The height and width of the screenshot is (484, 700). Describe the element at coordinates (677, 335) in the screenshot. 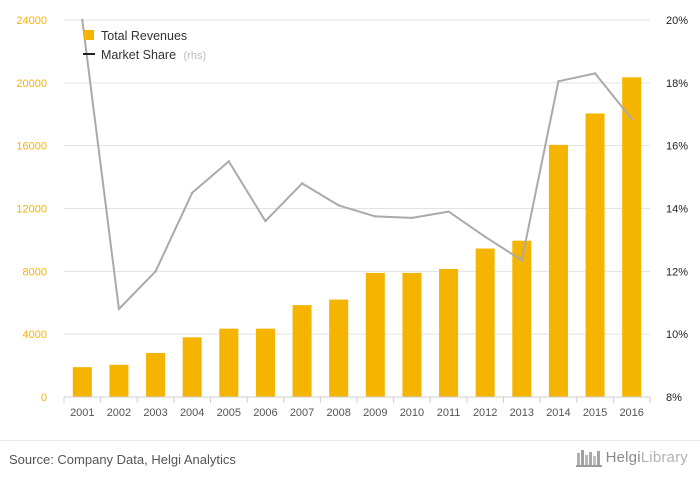

I see `right-tick-label: 10%` at that location.